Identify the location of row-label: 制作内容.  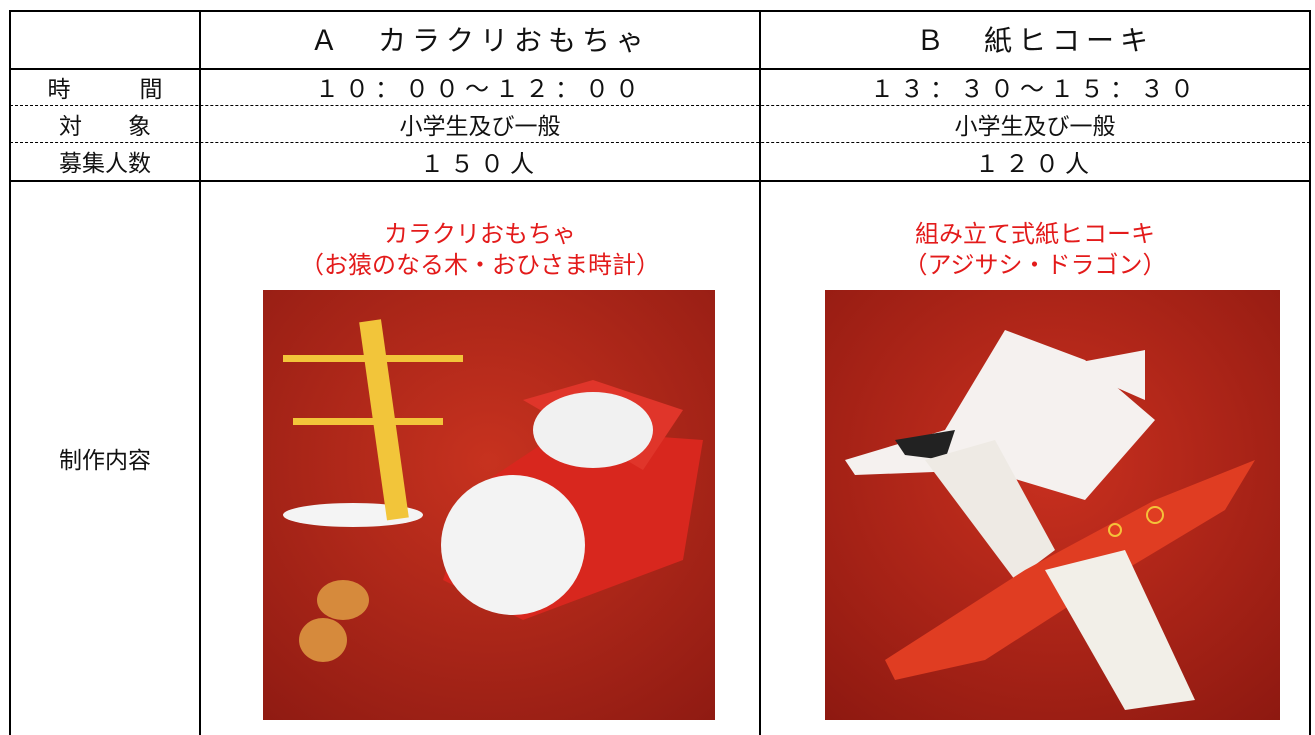
(105, 460).